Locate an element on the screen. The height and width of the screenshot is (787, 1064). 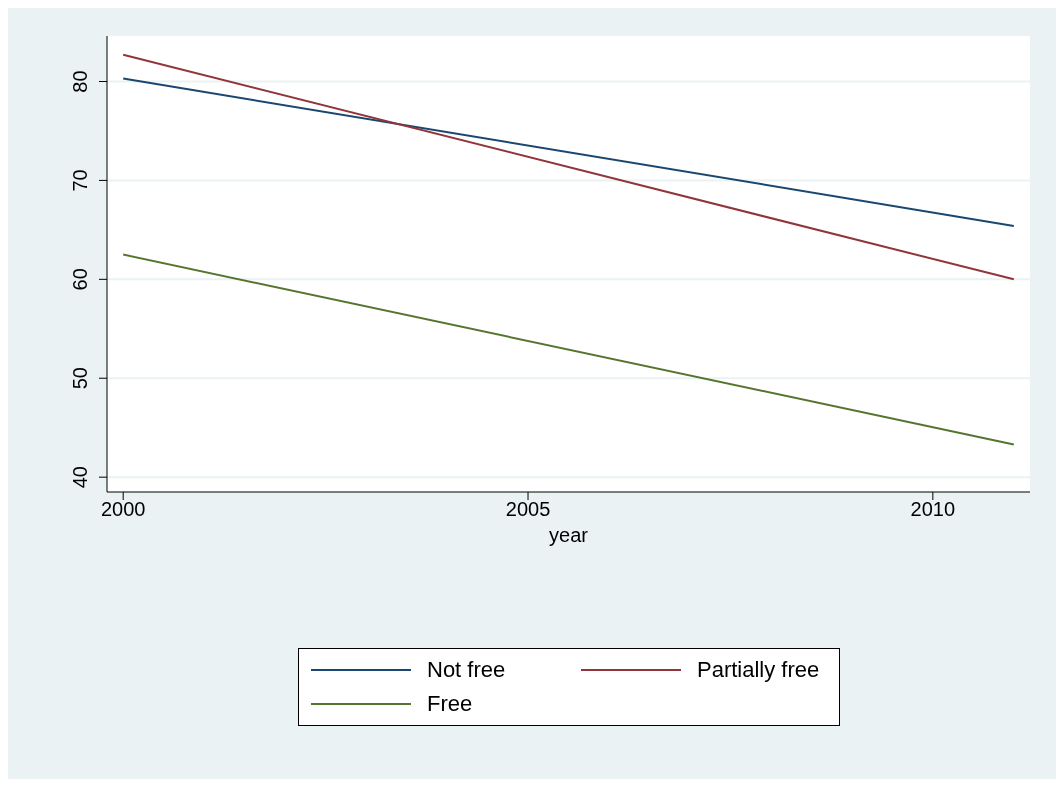
x-tick-label: 2010 is located at coordinates (933, 509).